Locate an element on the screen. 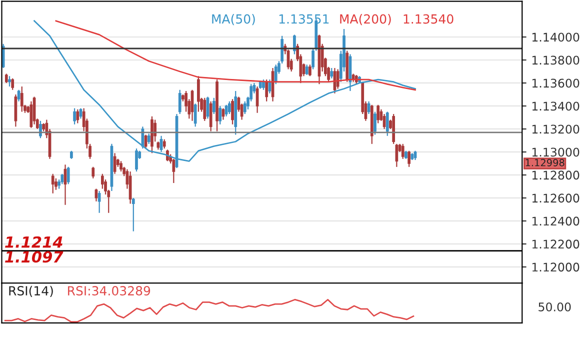 This screenshot has height=341, width=586. annotation: 1.13551 is located at coordinates (304, 19).